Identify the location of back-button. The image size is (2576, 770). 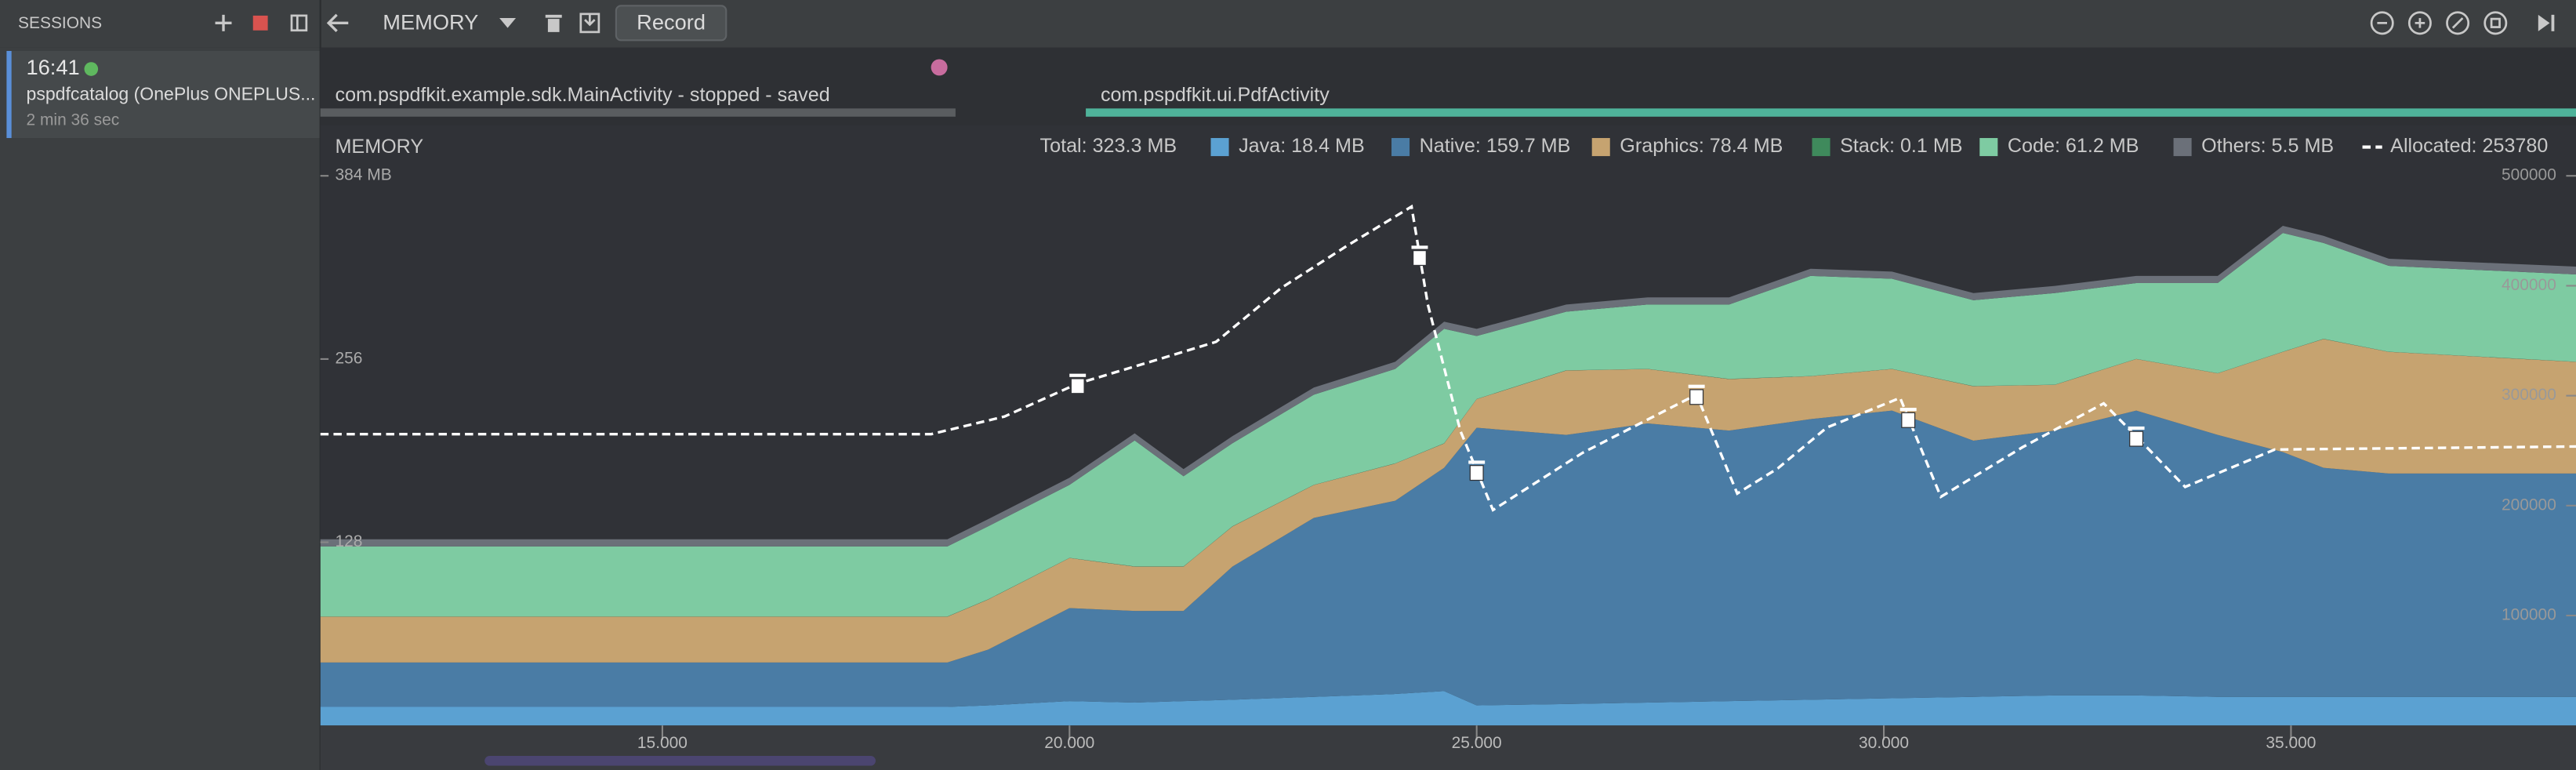
(338, 23).